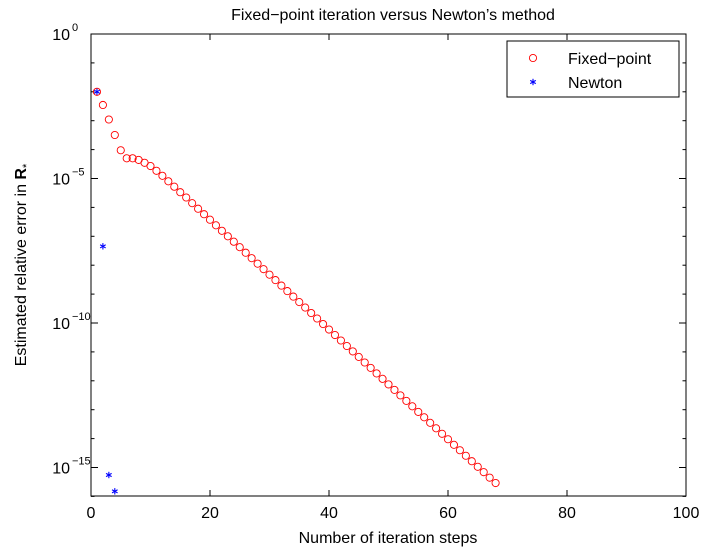 The height and width of the screenshot is (552, 704). Describe the element at coordinates (105, 291) in the screenshot. I see `series-newton` at that location.